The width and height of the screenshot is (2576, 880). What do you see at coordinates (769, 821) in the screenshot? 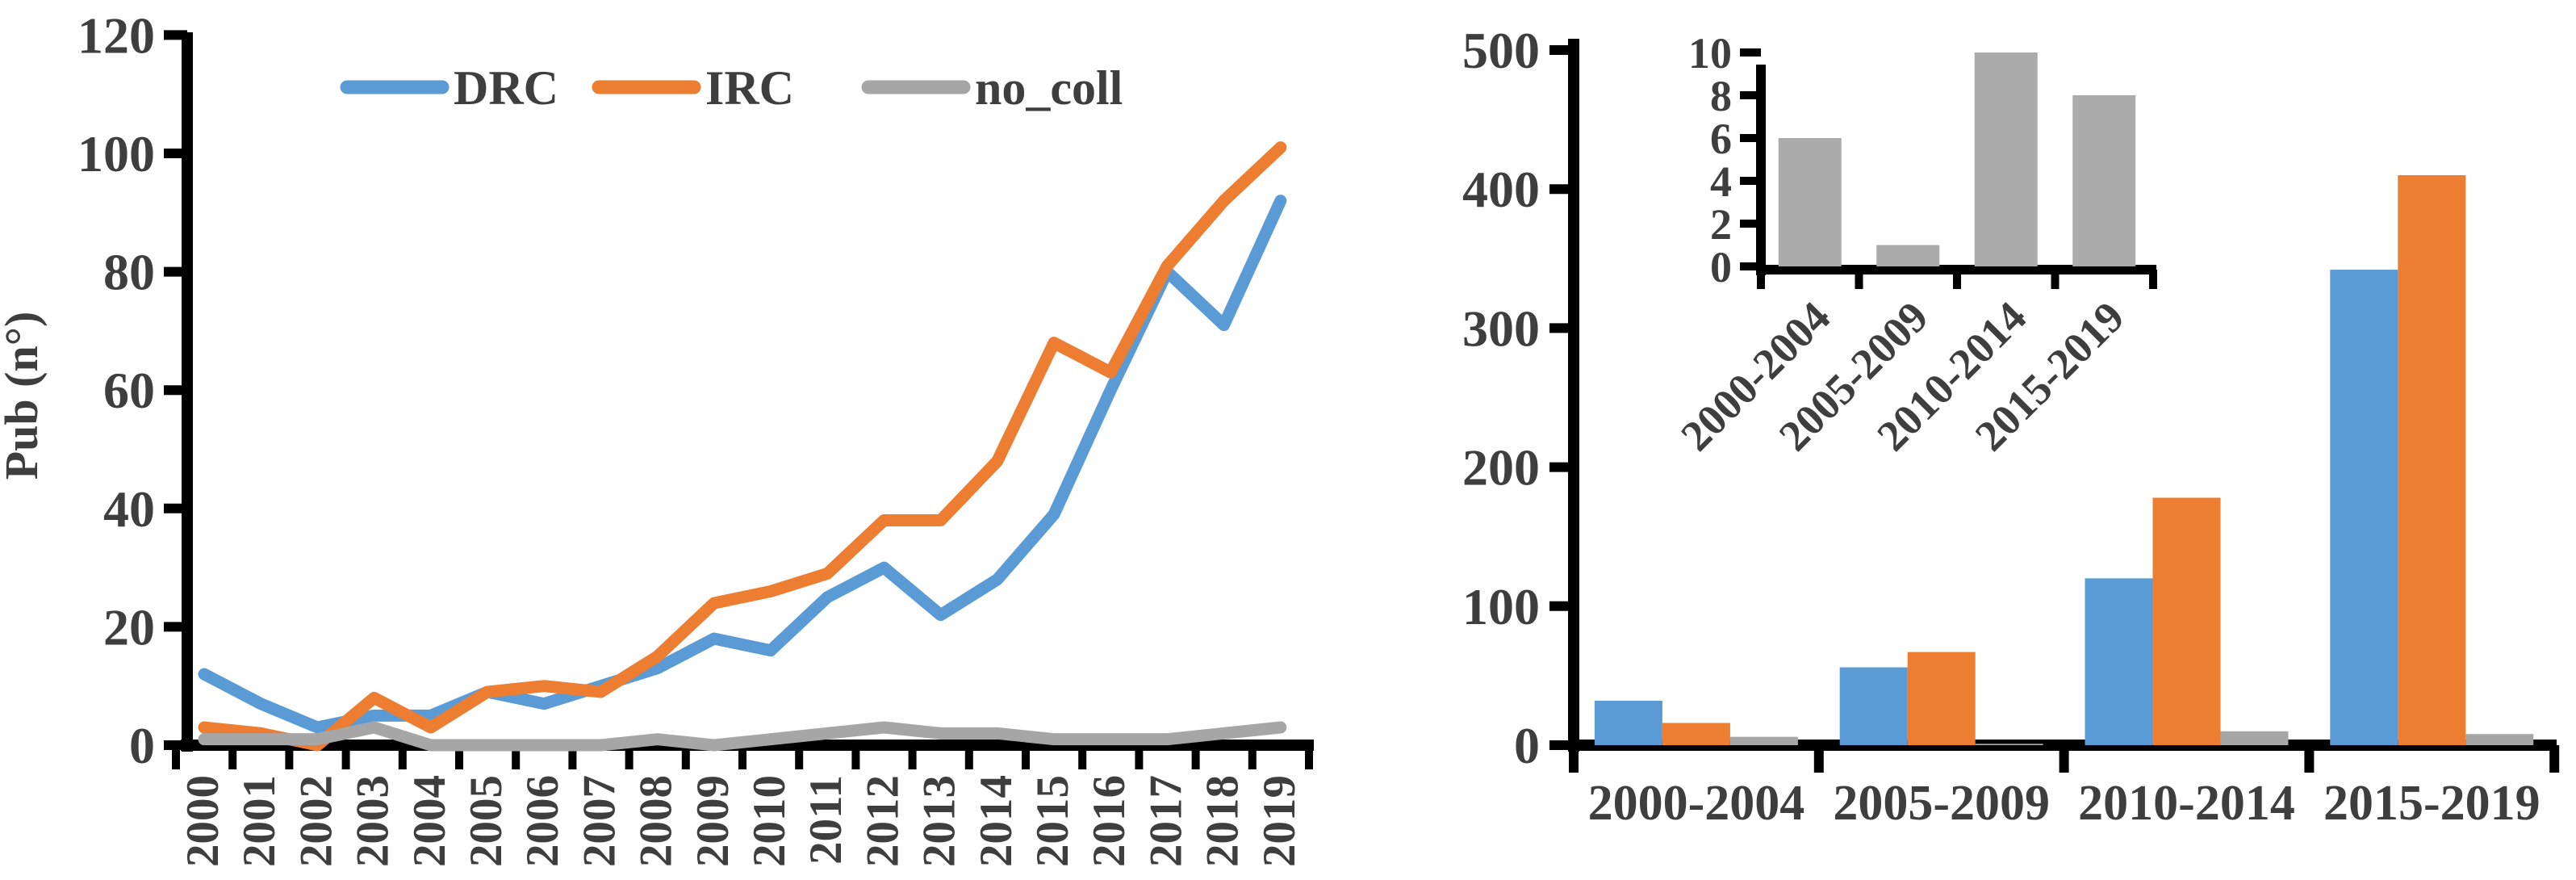
I see `year-label: 2010` at bounding box center [769, 821].